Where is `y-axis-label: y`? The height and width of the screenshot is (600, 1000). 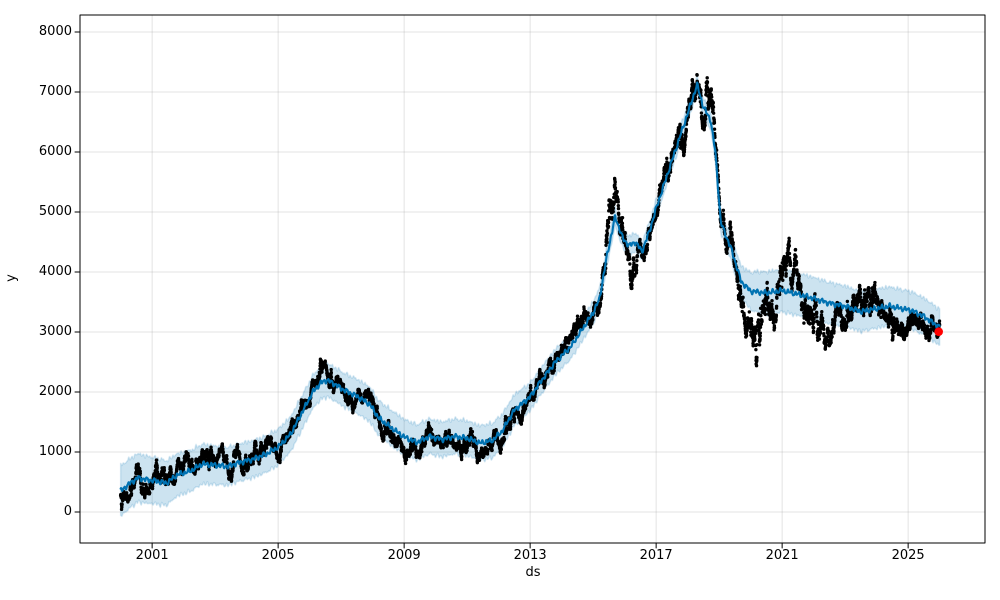 y-axis-label: y is located at coordinates (11, 278).